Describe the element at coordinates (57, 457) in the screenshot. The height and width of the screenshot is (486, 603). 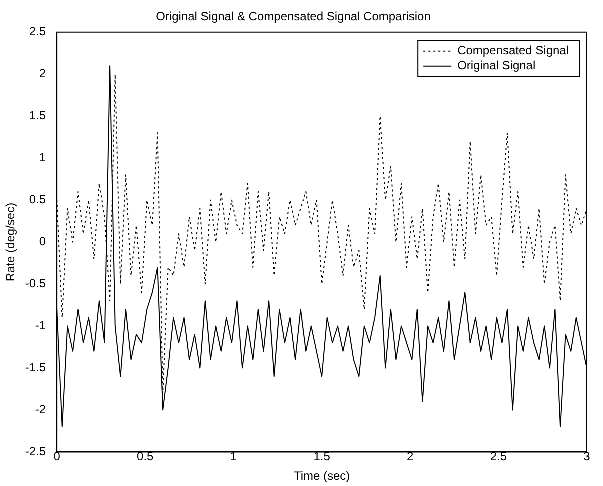
I see `x-tick-label: 0` at that location.